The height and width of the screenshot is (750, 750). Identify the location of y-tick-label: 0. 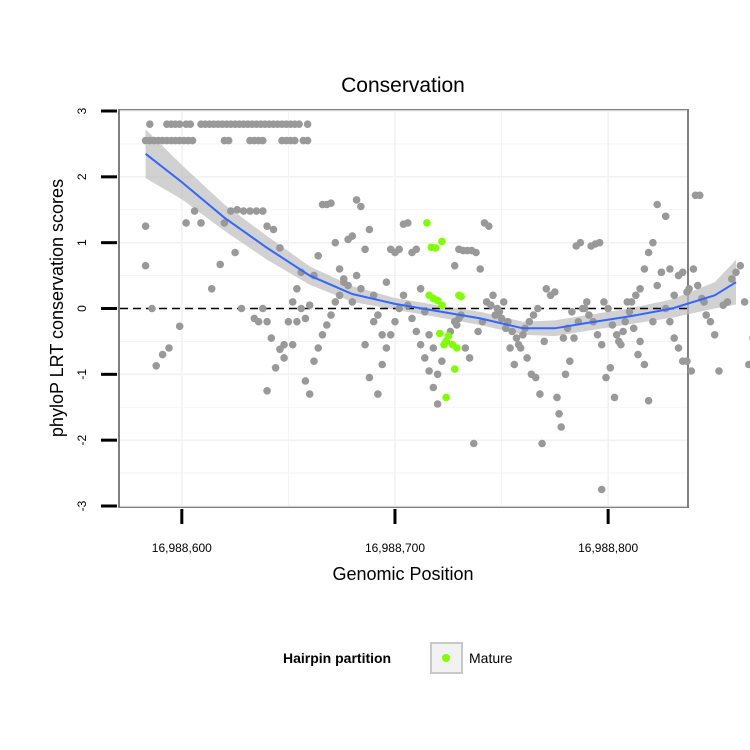
(82, 308).